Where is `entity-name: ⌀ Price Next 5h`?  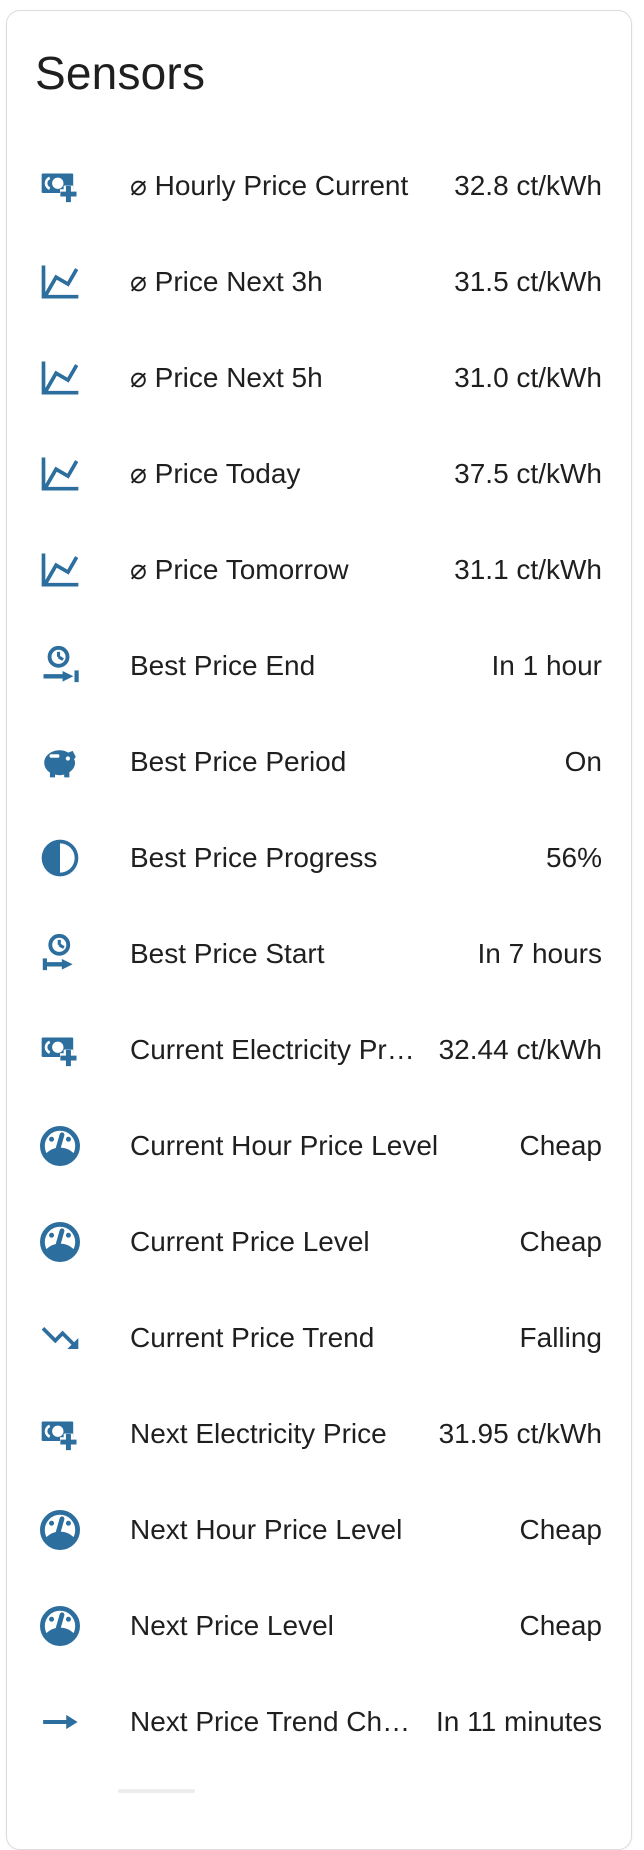
entity-name: ⌀ Price Next 5h is located at coordinates (226, 377).